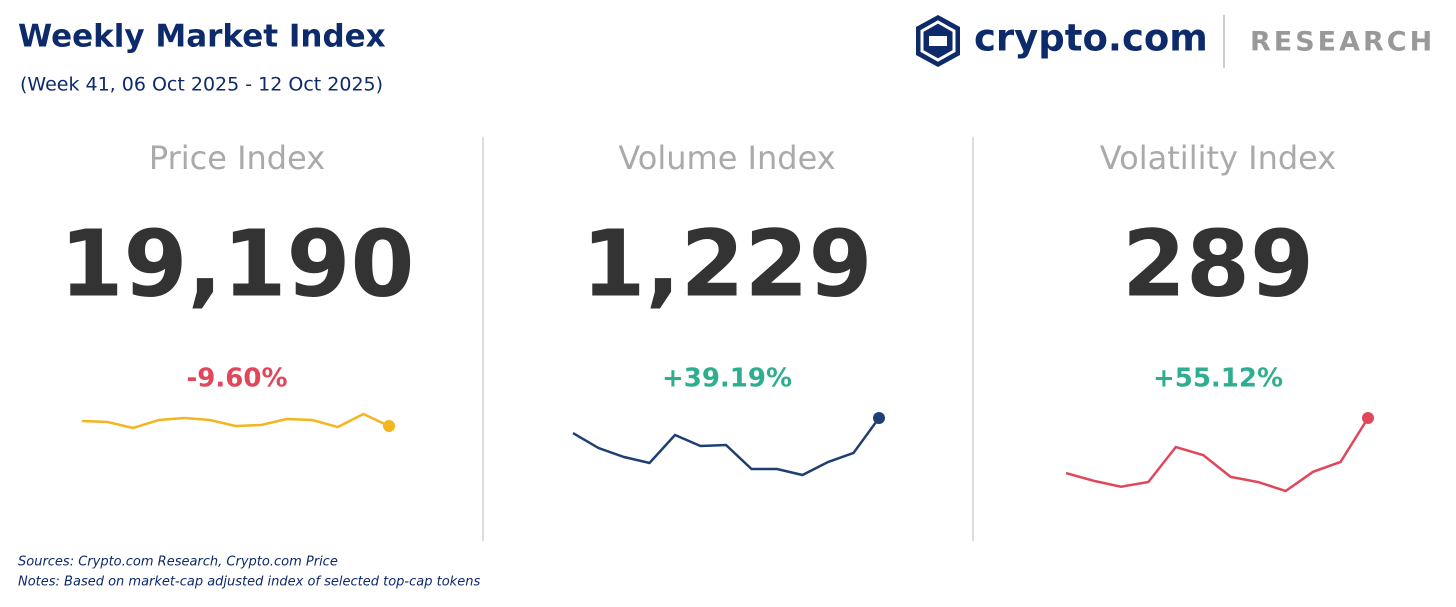  What do you see at coordinates (236, 263) in the screenshot?
I see `index-value: 19,190` at bounding box center [236, 263].